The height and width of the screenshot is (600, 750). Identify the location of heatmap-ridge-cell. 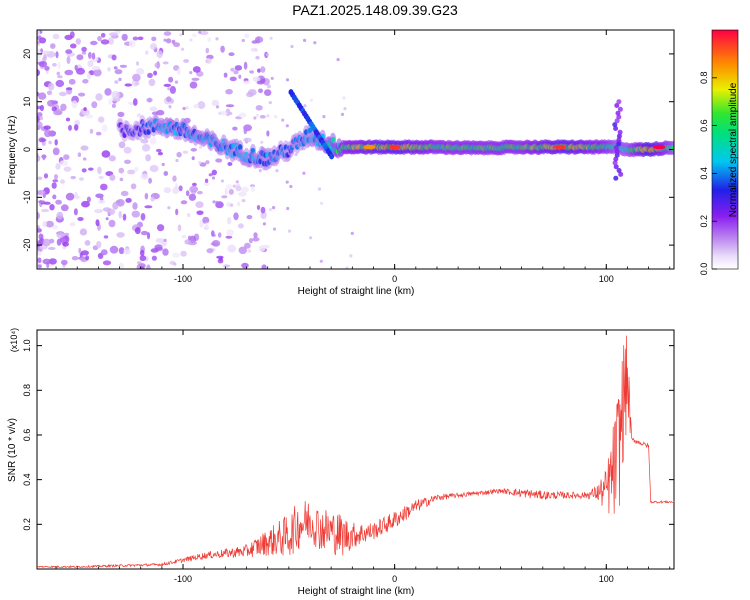
(672, 148).